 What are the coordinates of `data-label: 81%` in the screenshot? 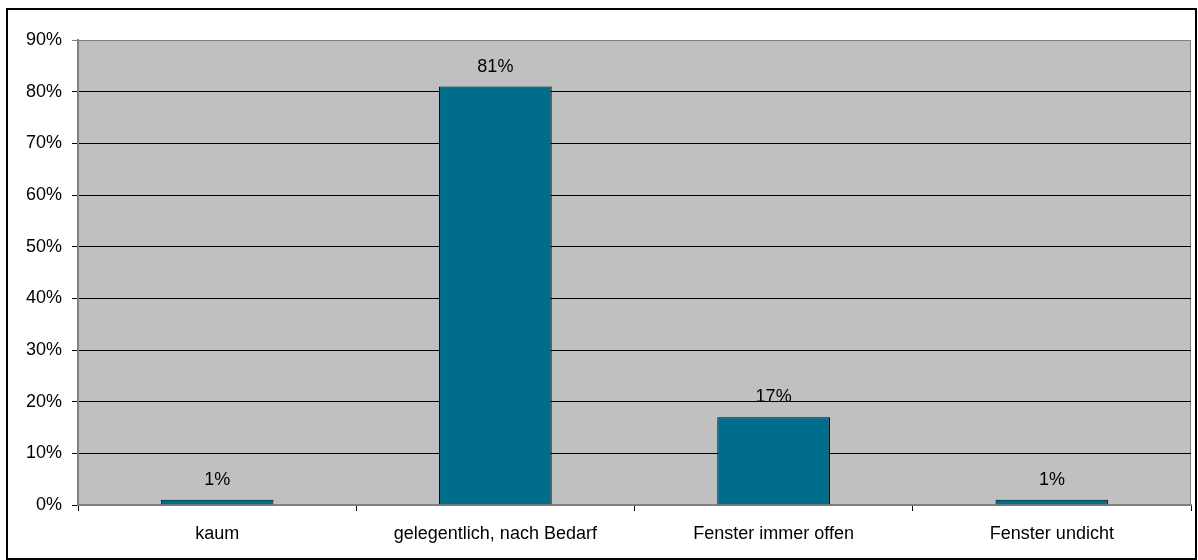 It's located at (495, 65).